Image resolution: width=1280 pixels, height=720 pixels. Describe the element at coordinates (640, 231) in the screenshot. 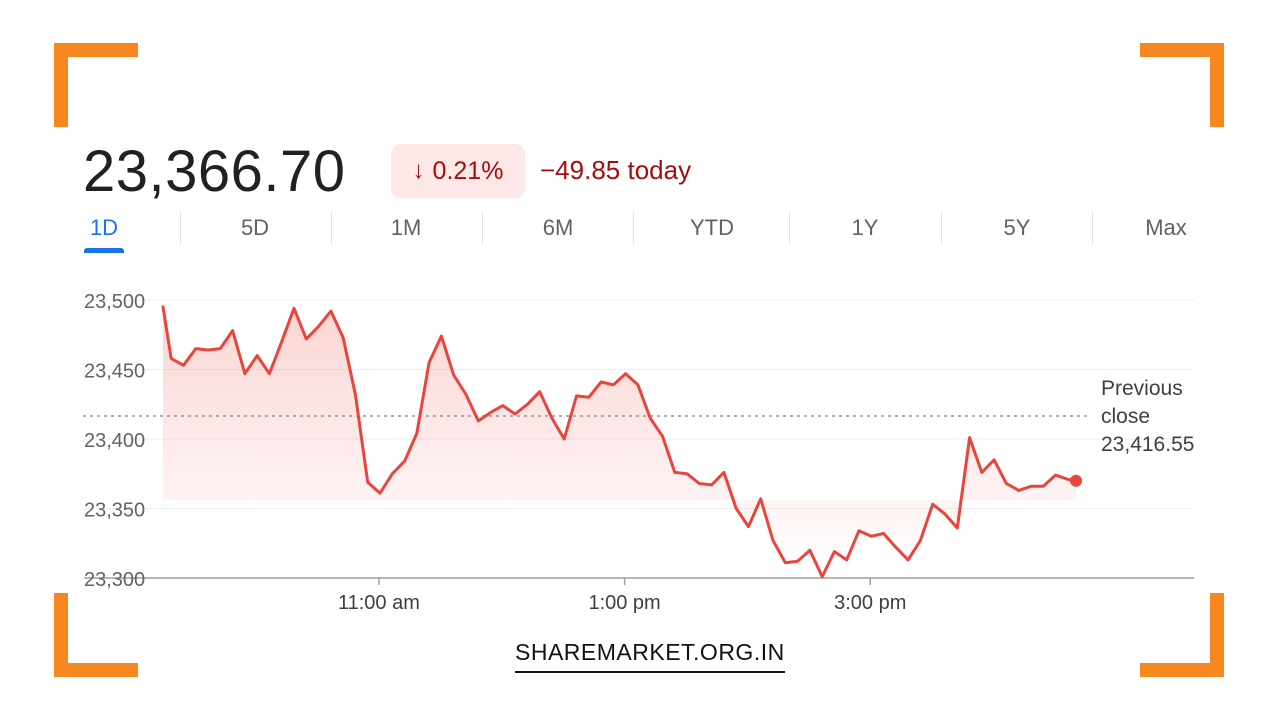

I see `range-tabs: 1D 5D 1M 6M YTD 1Y 5Y Max` at that location.